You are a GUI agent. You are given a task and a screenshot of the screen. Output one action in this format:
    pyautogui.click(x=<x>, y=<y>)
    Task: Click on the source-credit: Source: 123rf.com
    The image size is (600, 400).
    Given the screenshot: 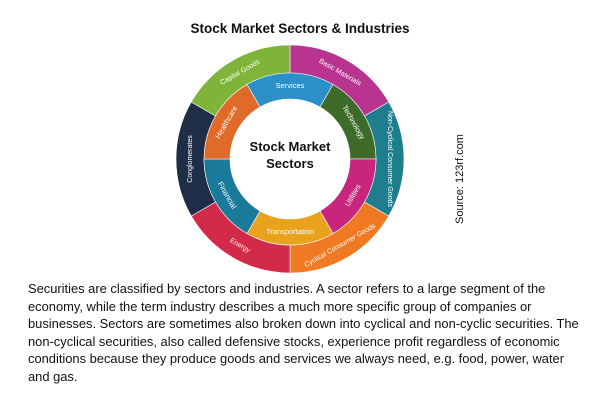 What is the action you would take?
    pyautogui.click(x=460, y=179)
    